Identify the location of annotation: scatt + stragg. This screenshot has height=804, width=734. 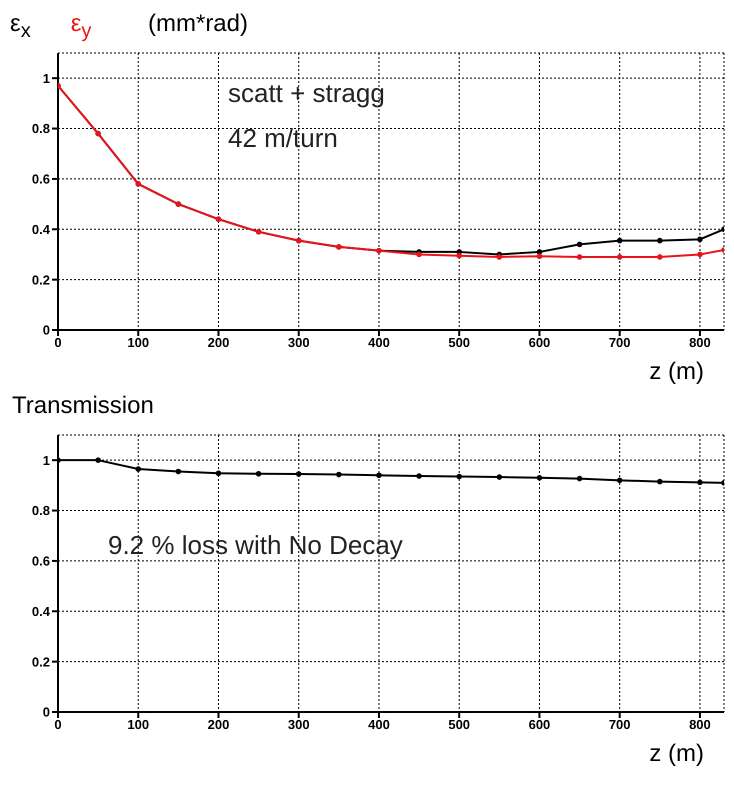
(306, 93).